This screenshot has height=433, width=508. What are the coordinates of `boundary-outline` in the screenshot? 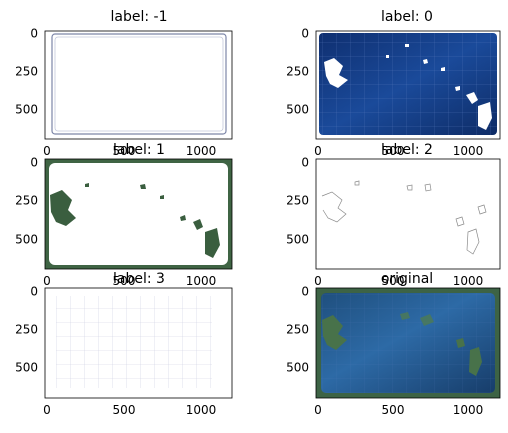 It's located at (139, 84).